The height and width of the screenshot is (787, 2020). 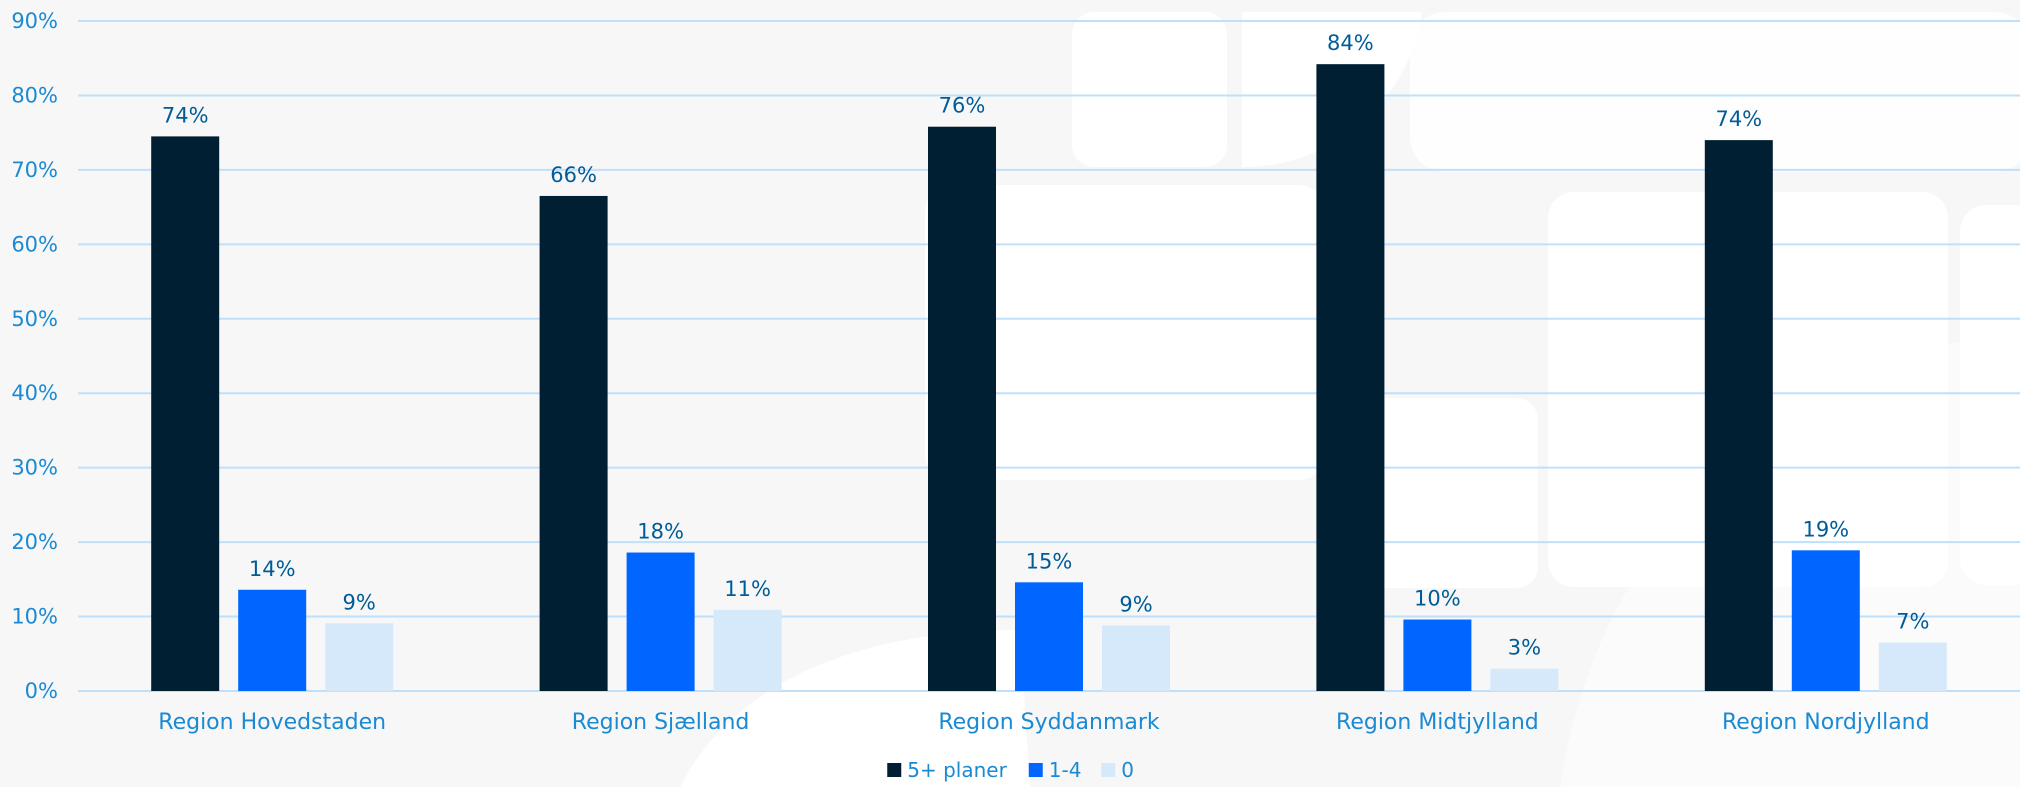 What do you see at coordinates (34, 393) in the screenshot?
I see `y-tick-label: 40%` at bounding box center [34, 393].